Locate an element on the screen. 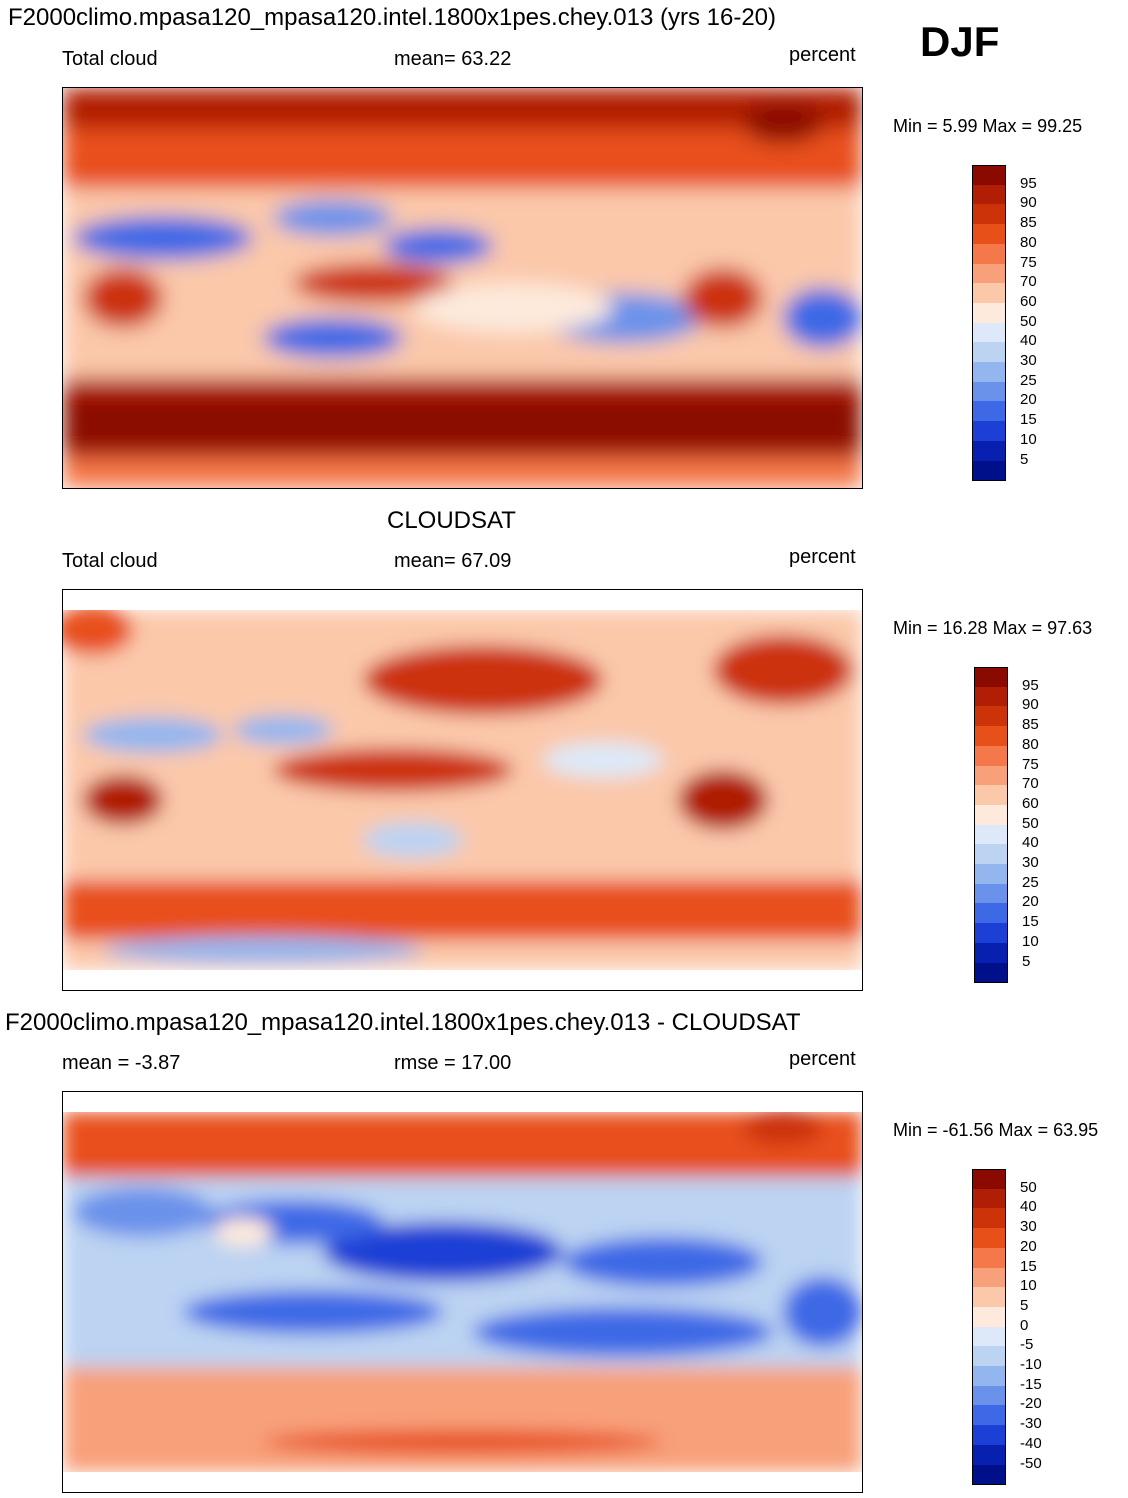  panel2-center-label: mean= 67.09 is located at coordinates (453, 561).